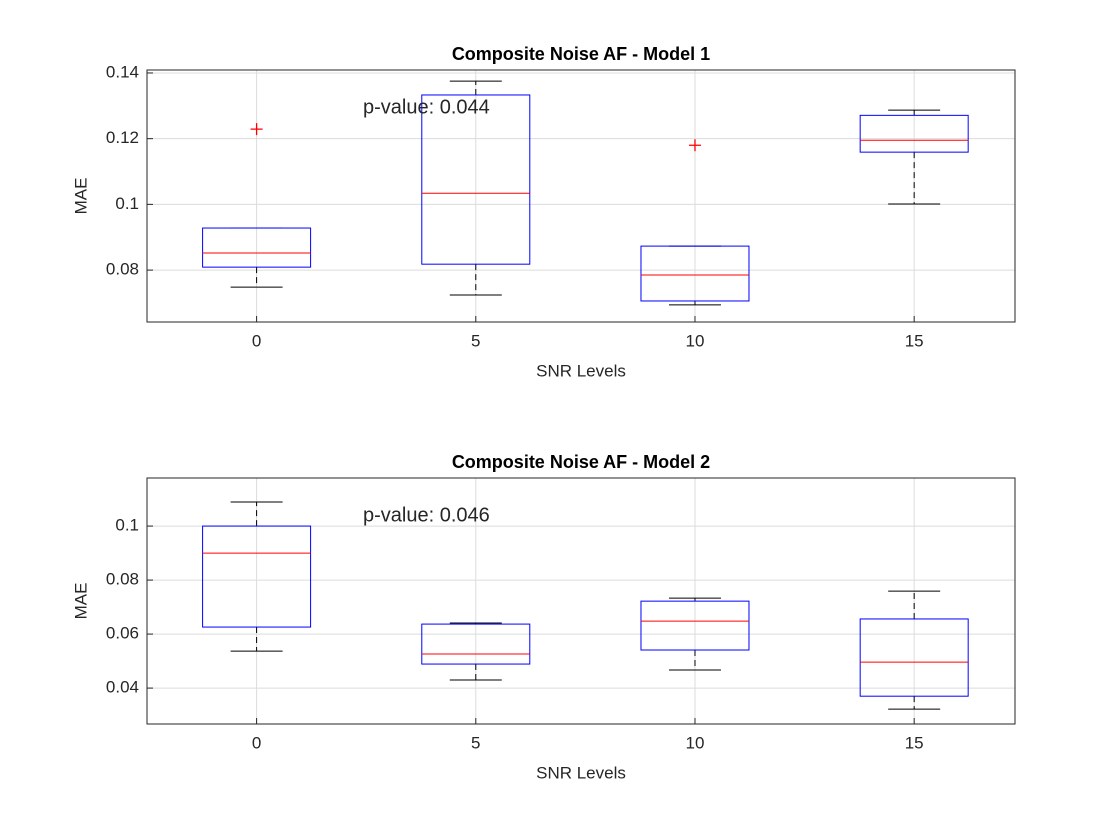  Describe the element at coordinates (581, 462) in the screenshot. I see `chart-title: Composite Noise AF - Model 2` at that location.